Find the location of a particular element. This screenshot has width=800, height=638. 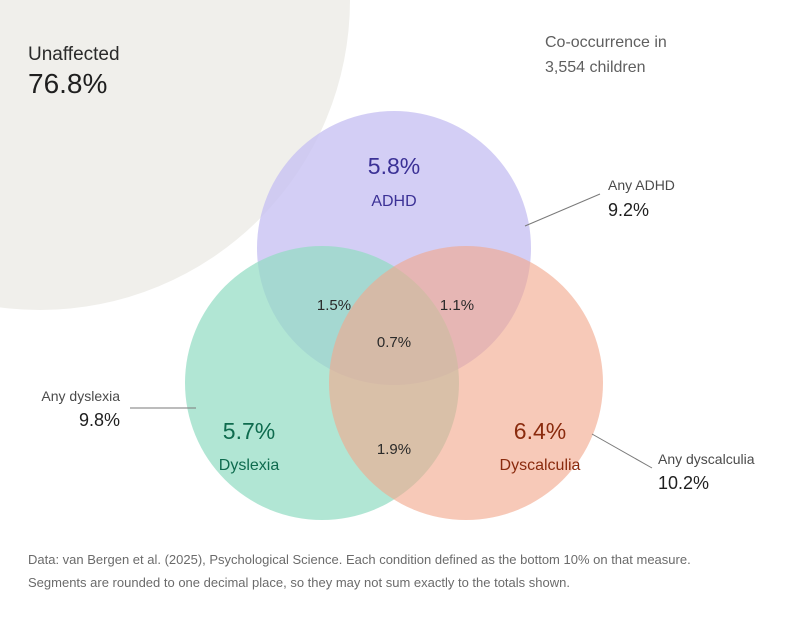

adhd-total-value: 9.2% is located at coordinates (628, 210).